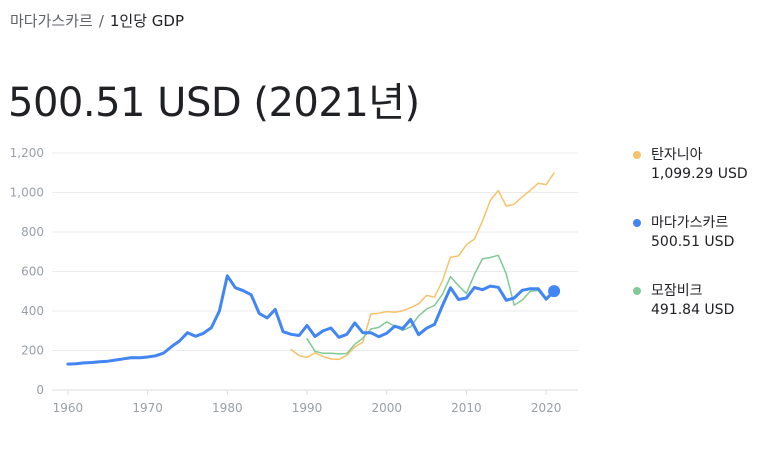 This screenshot has height=460, width=766. Describe the element at coordinates (68, 408) in the screenshot. I see `x-tick-label: 1960` at that location.